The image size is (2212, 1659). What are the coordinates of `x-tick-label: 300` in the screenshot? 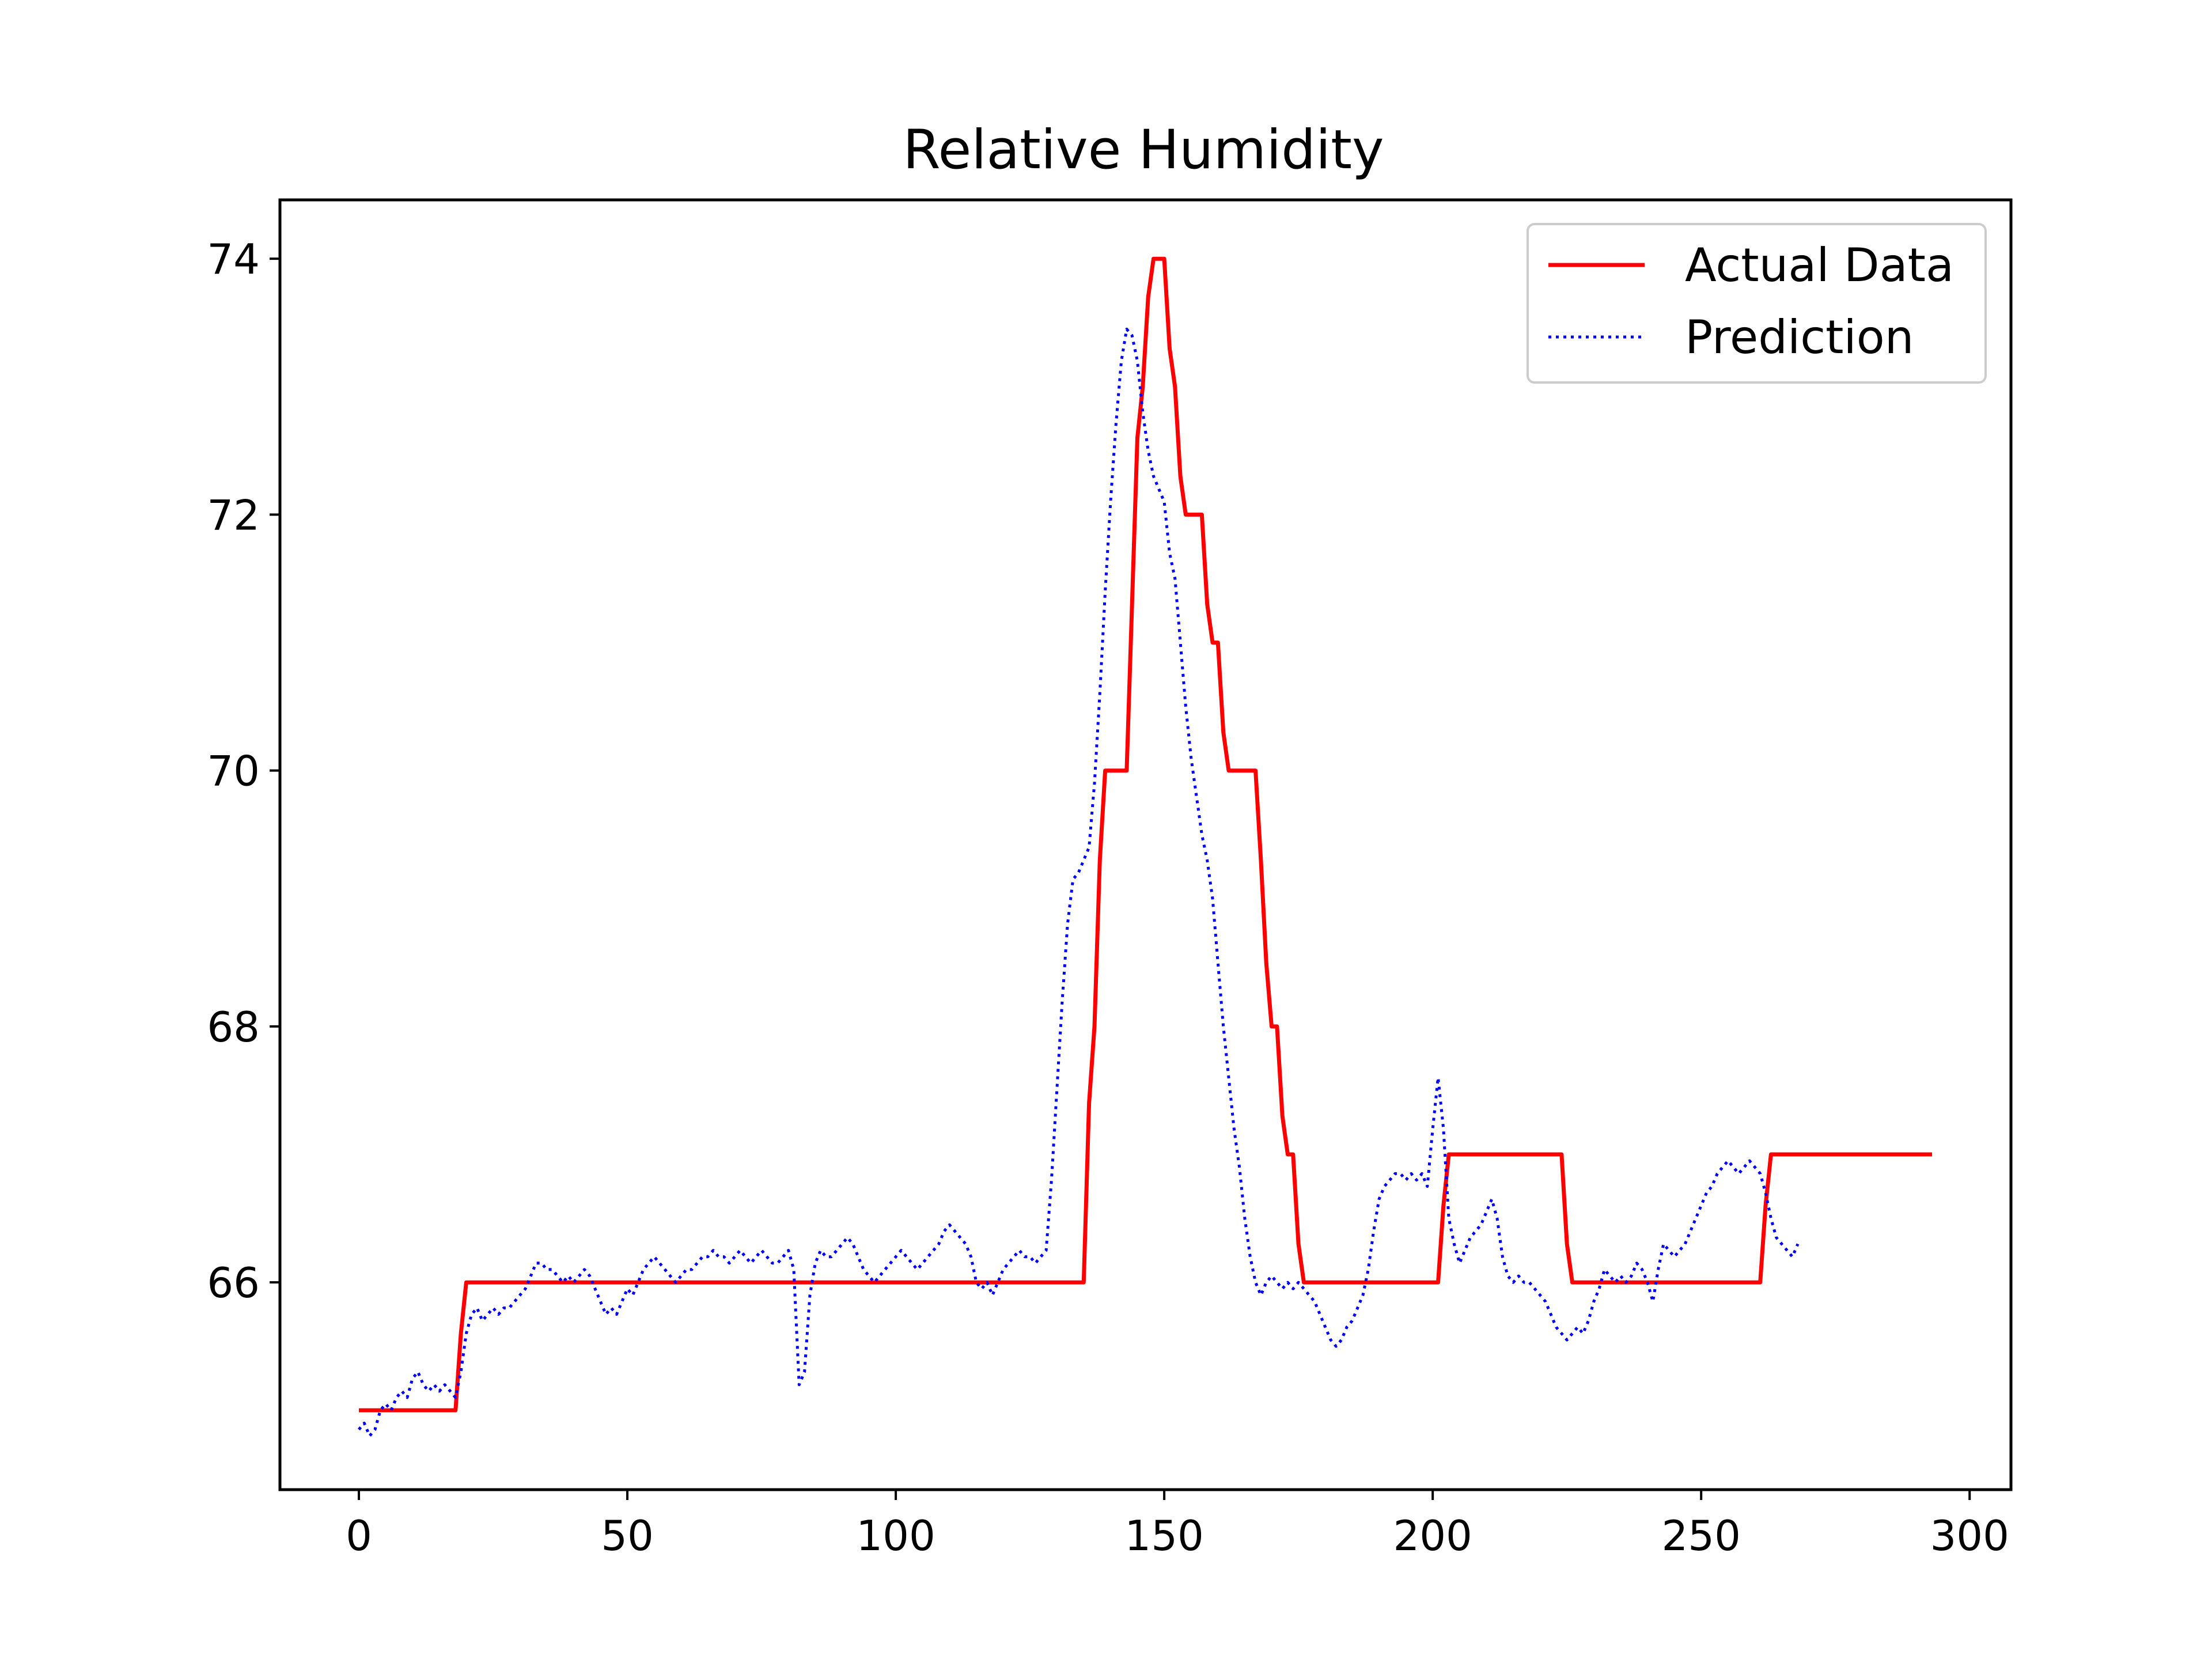 It's located at (1969, 1536).